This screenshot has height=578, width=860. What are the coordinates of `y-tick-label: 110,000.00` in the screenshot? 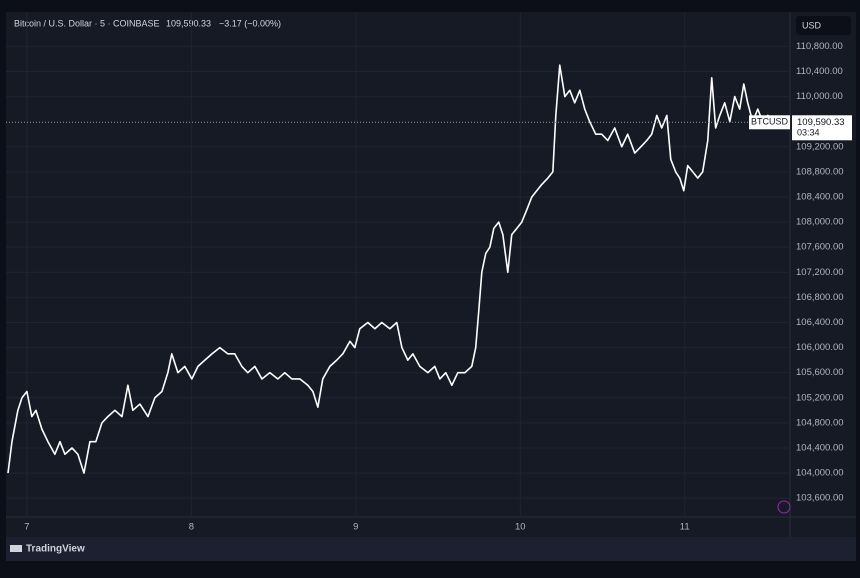 It's located at (819, 96).